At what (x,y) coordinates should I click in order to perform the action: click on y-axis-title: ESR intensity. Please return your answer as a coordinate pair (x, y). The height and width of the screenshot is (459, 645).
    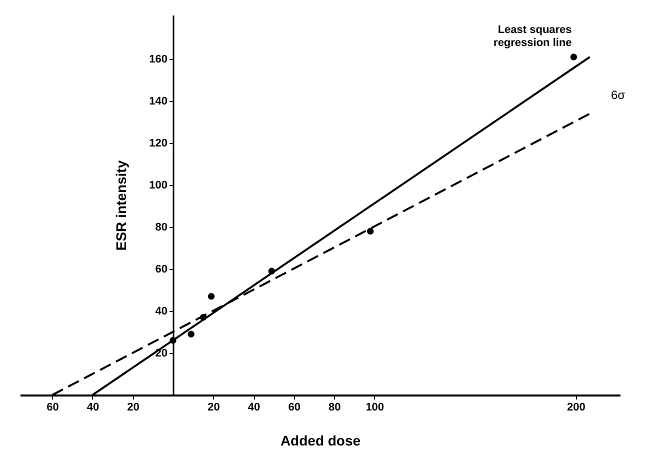
    Looking at the image, I should click on (121, 205).